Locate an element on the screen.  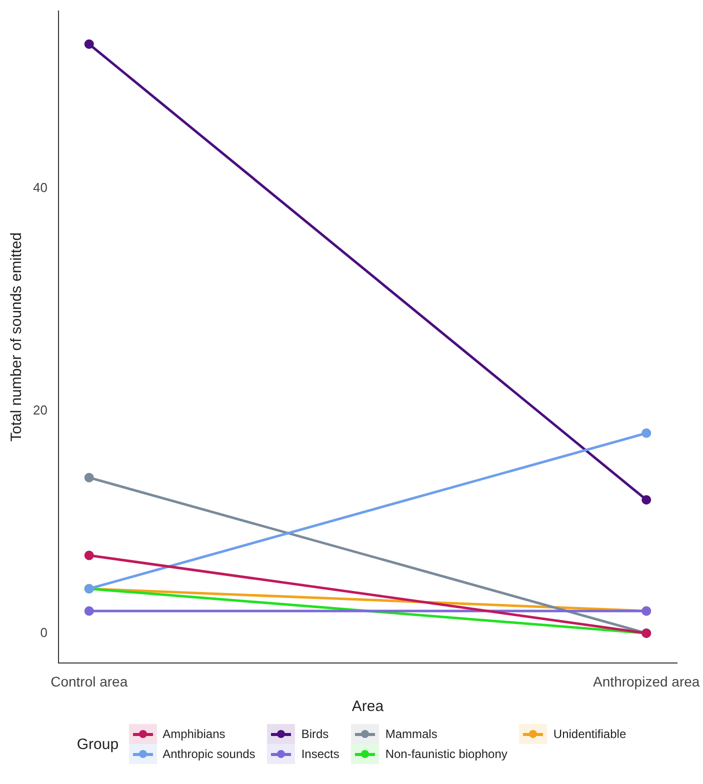
legend-title: Group is located at coordinates (97, 744).